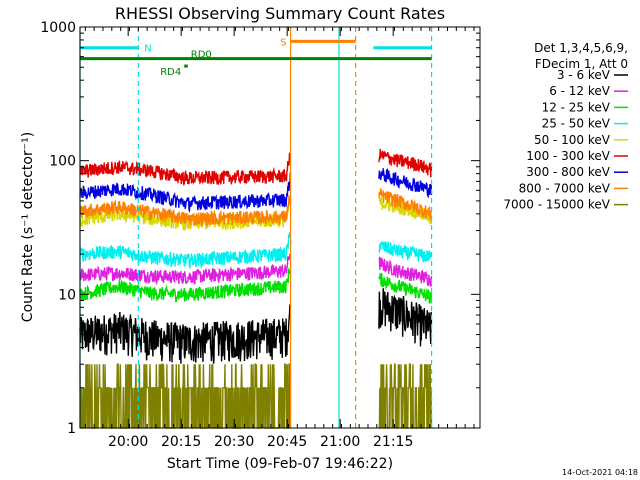 Image resolution: width=640 pixels, height=480 pixels. Describe the element at coordinates (283, 42) in the screenshot. I see `flag-label-s: S` at that location.